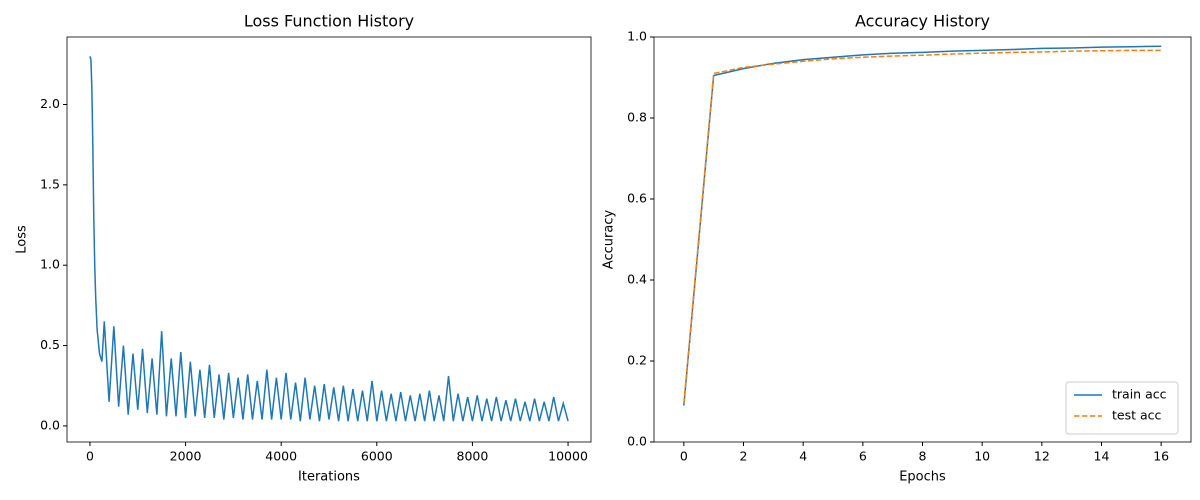  Describe the element at coordinates (1042, 456) in the screenshot. I see `x-tick-label: 12` at that location.